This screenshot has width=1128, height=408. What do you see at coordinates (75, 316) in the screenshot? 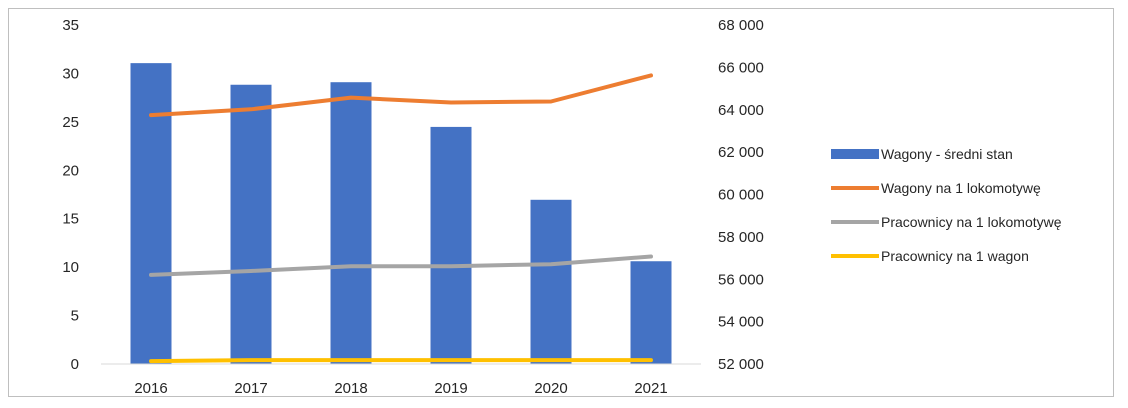
I see `y-left-tick-label: 5` at bounding box center [75, 316].